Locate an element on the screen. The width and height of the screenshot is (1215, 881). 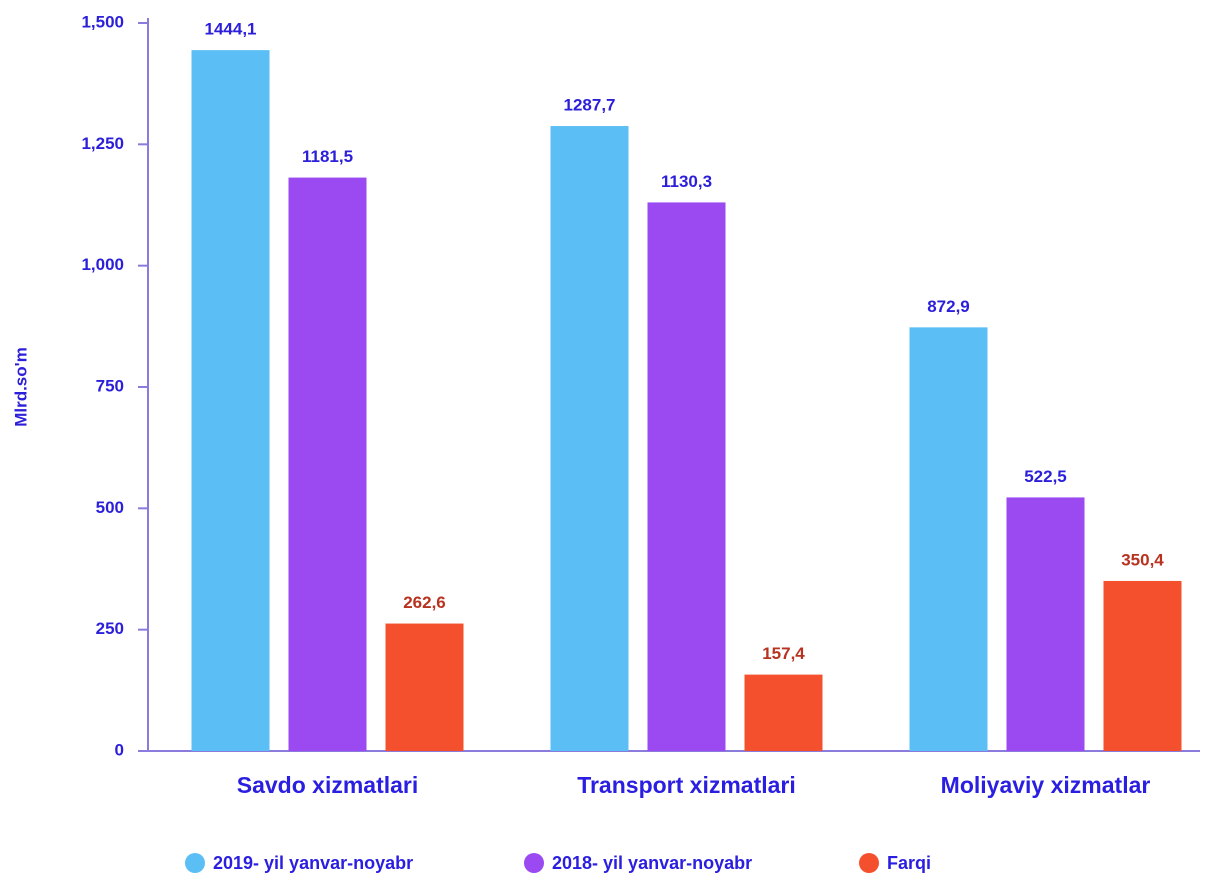
value-label: 1444,1 is located at coordinates (231, 29).